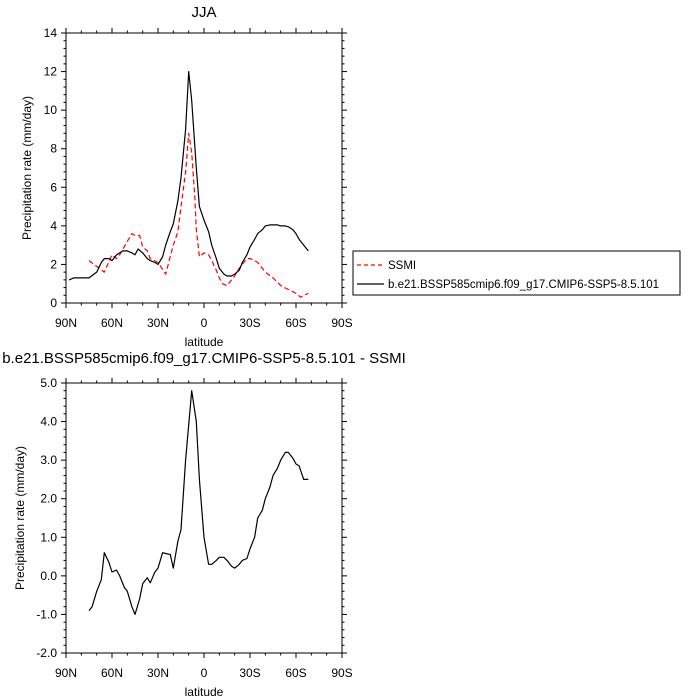 The height and width of the screenshot is (700, 700). I want to click on y-tick-label: 4.0, so click(48, 422).